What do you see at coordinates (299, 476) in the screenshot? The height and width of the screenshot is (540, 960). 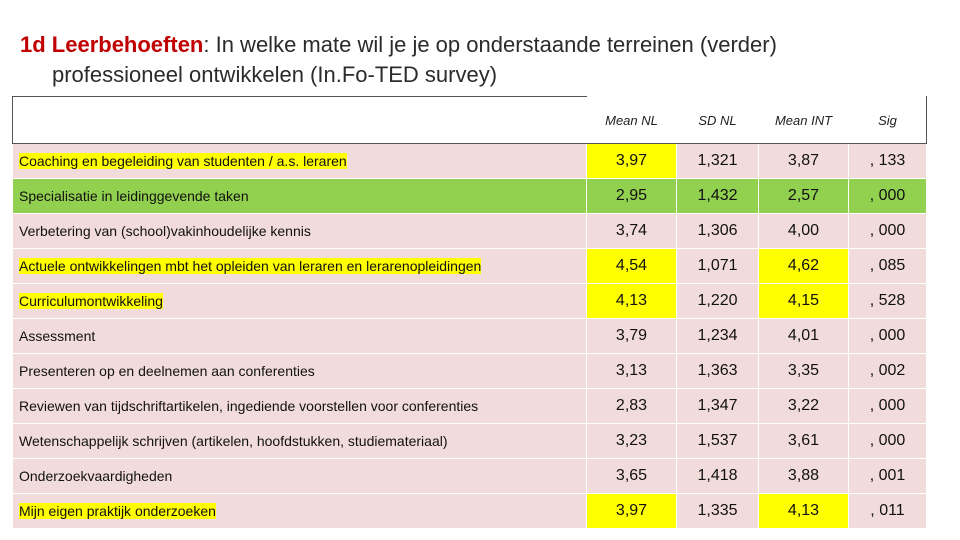 I see `row-label: Onderzoekvaardigheden` at bounding box center [299, 476].